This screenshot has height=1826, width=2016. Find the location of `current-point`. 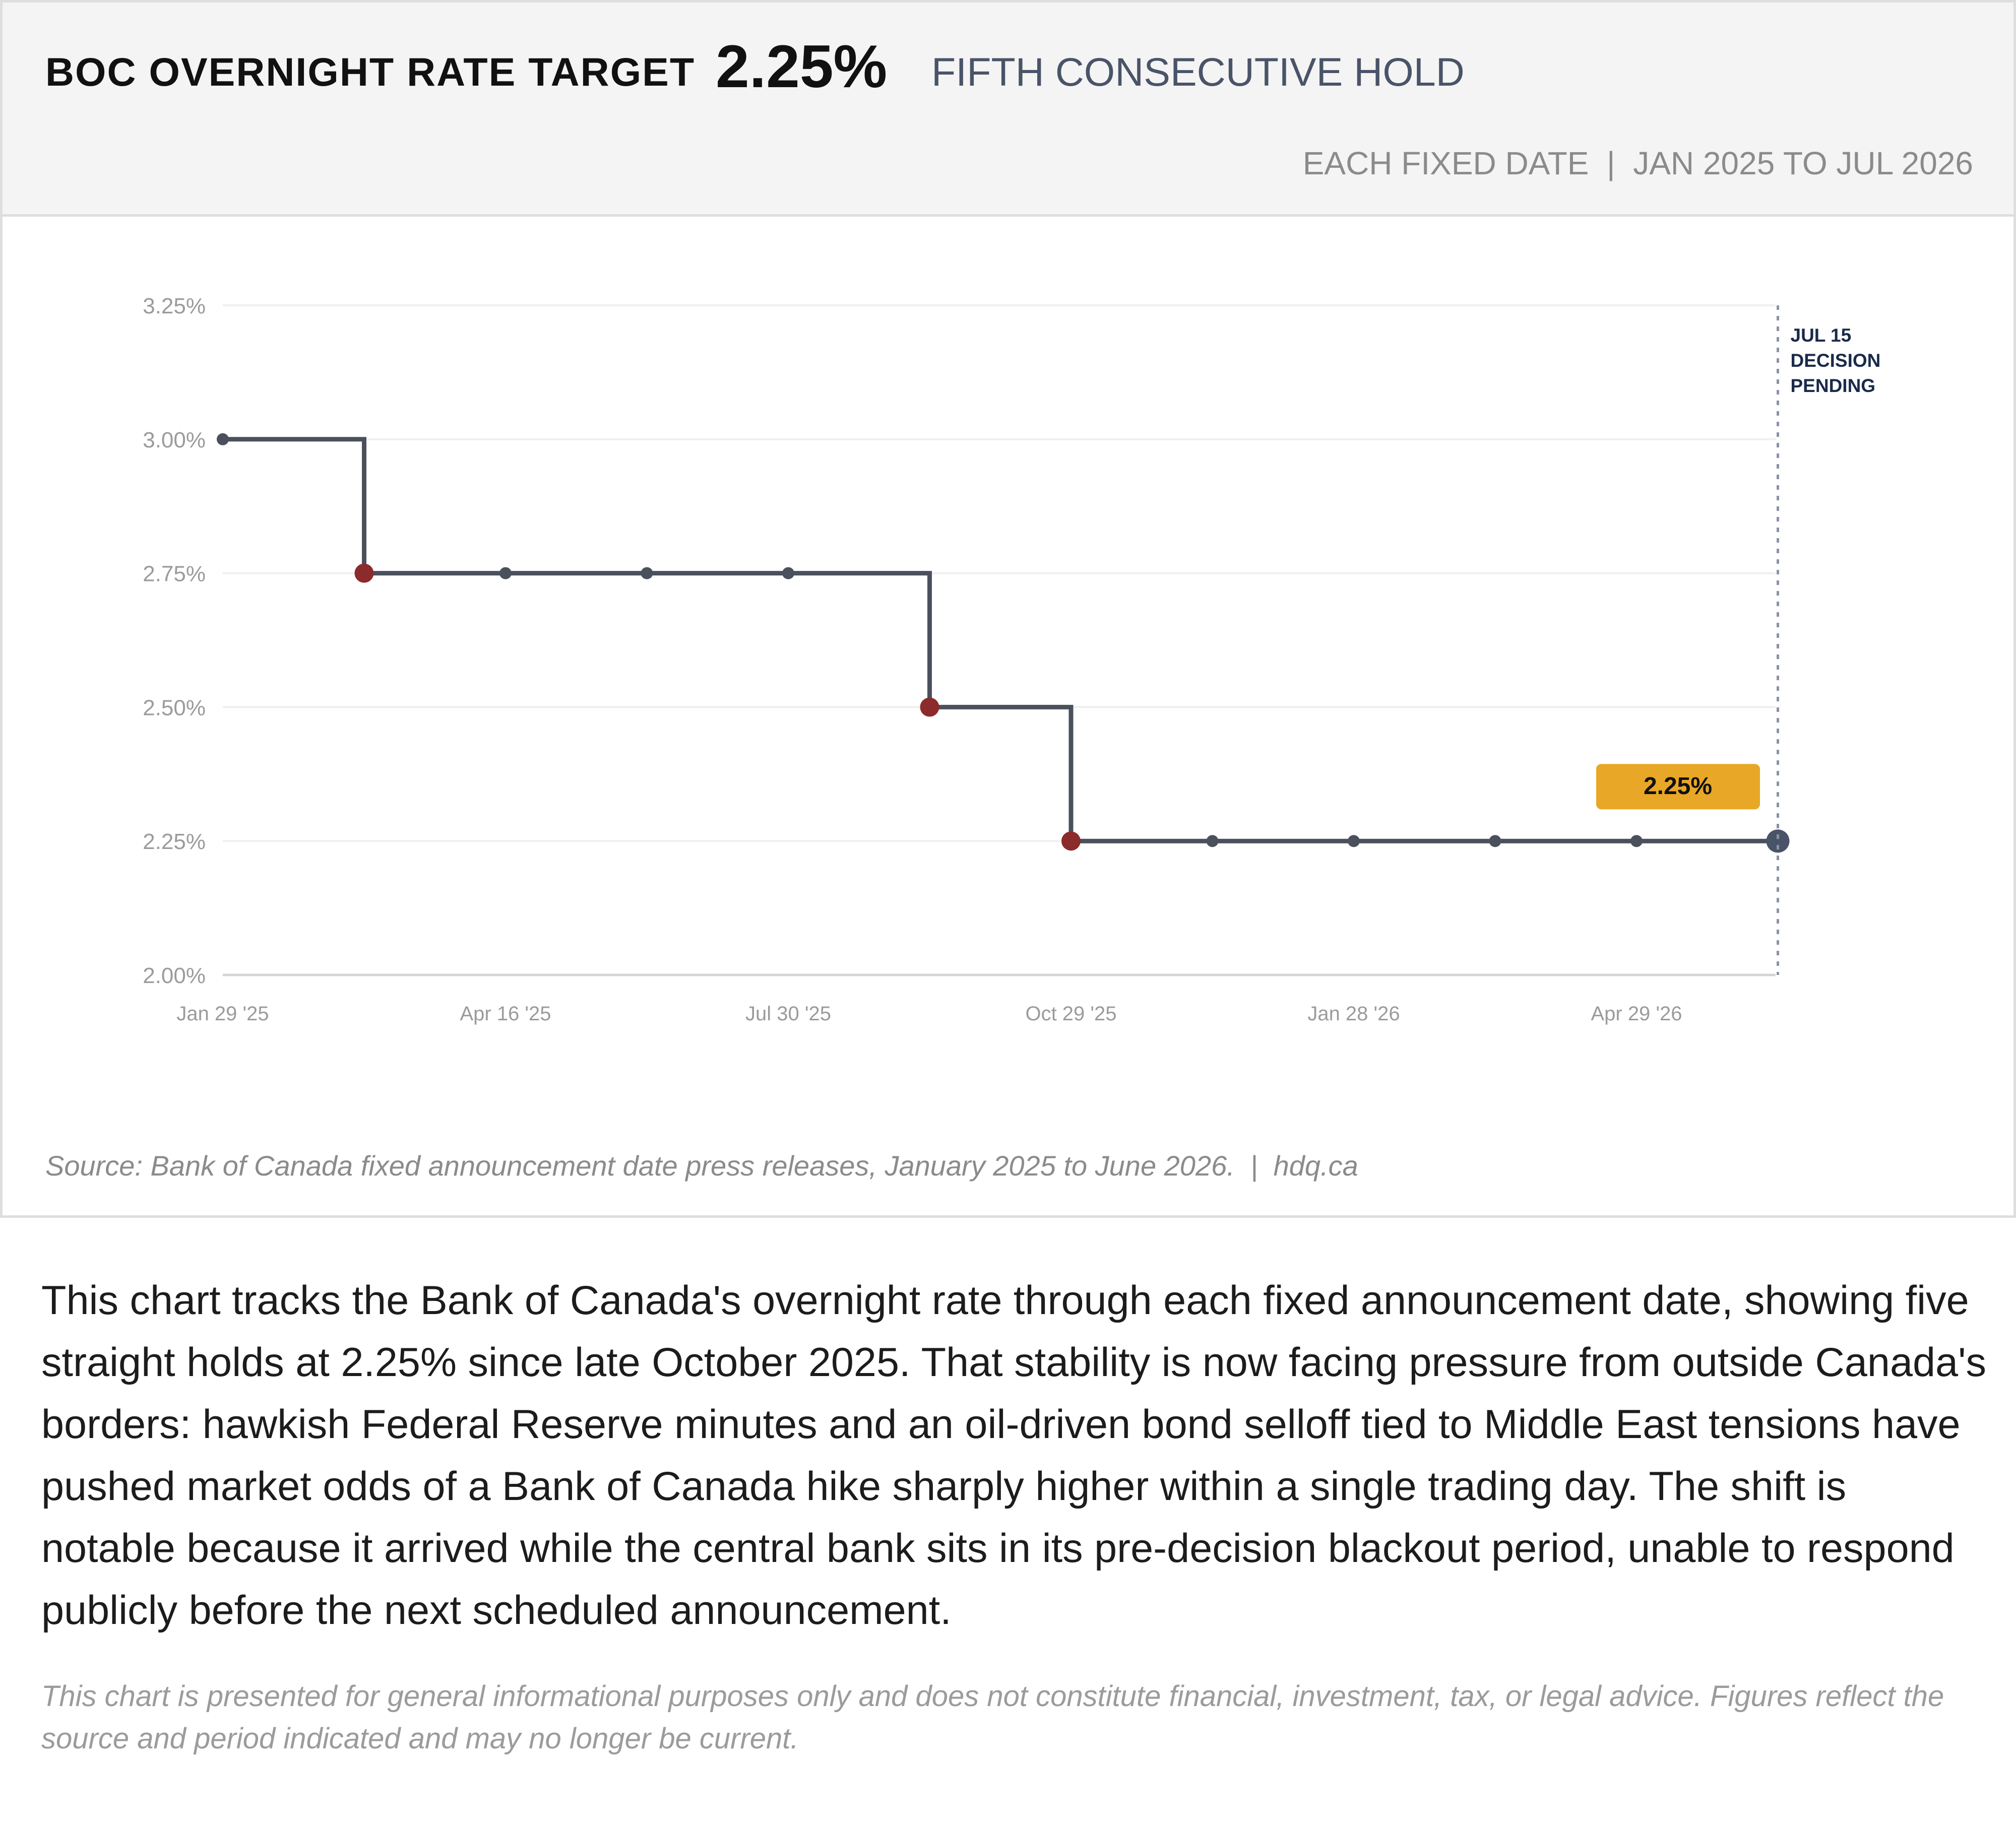

current-point is located at coordinates (1778, 841).